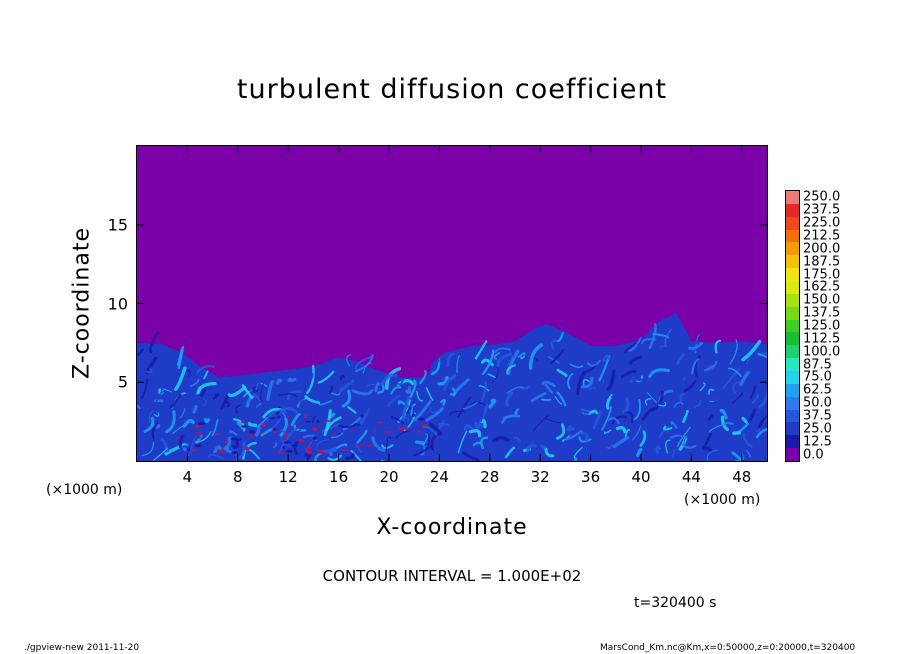 The height and width of the screenshot is (654, 904). I want to click on colorbar-label: 50.0, so click(817, 403).